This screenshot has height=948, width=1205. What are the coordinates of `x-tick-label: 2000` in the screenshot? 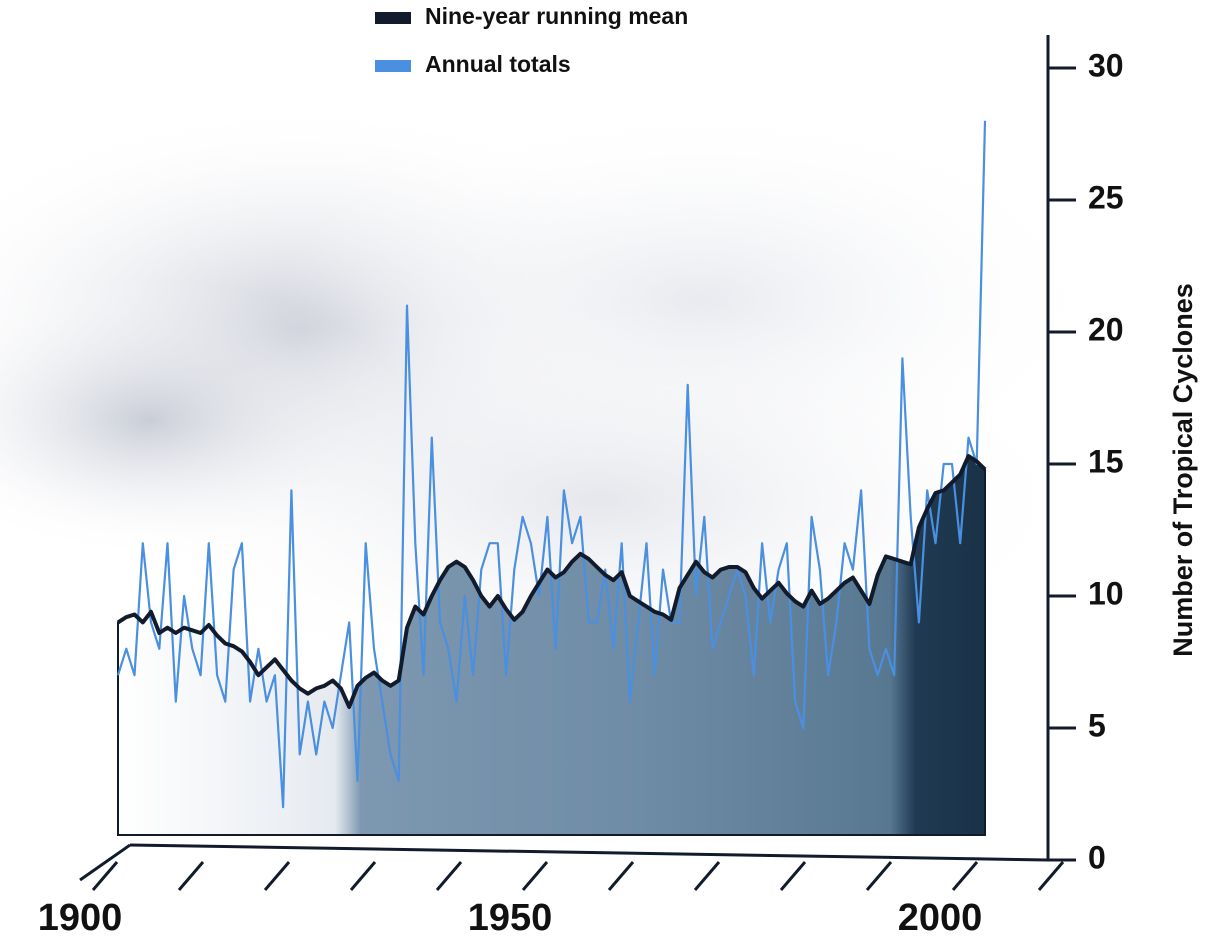 It's located at (940, 918).